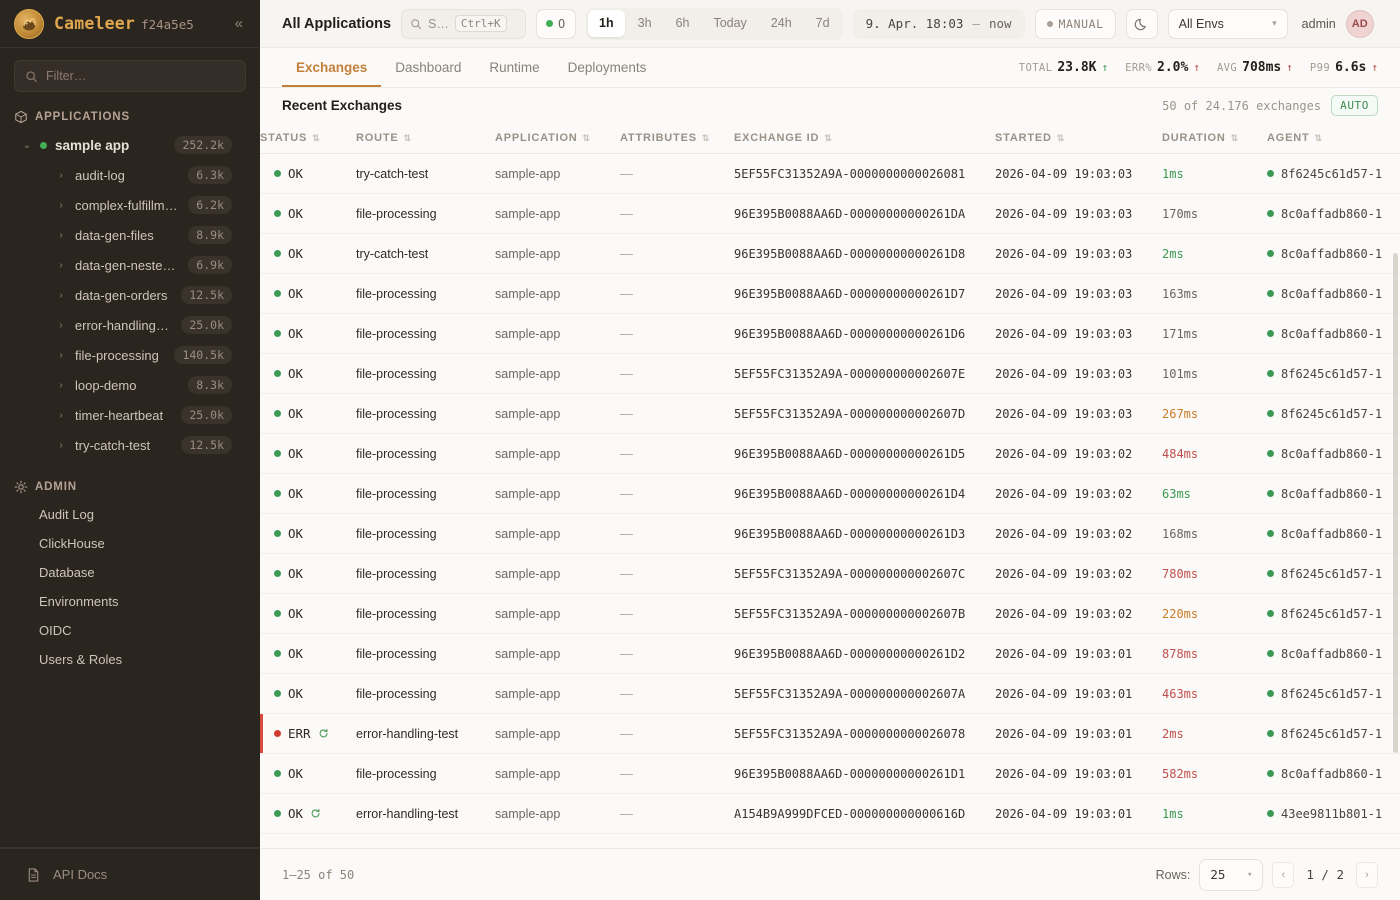 This screenshot has height=900, width=1400. Describe the element at coordinates (1333, 138) in the screenshot. I see `col-agent: AGENT ⇅` at that location.